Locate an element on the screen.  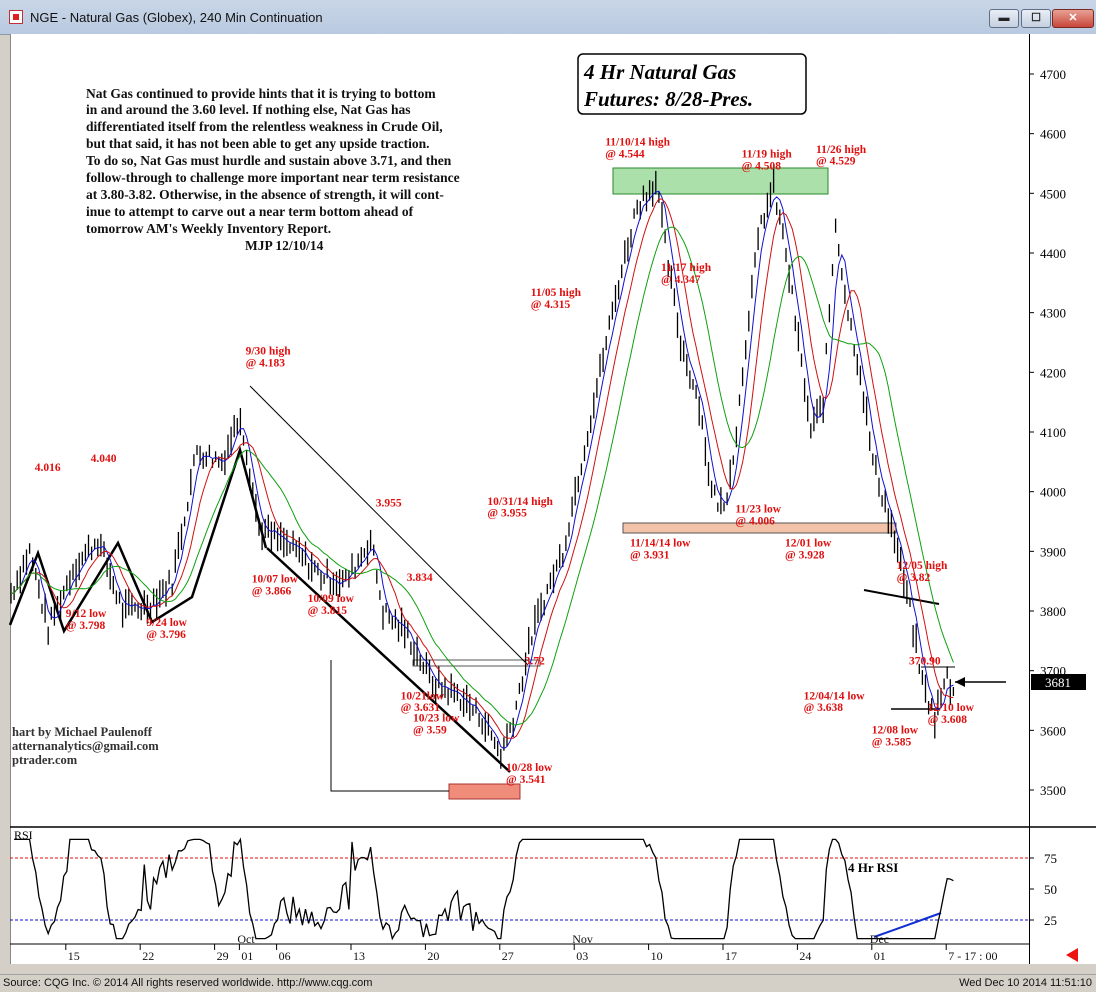
price-annotation: @ 3.815 is located at coordinates (328, 611).